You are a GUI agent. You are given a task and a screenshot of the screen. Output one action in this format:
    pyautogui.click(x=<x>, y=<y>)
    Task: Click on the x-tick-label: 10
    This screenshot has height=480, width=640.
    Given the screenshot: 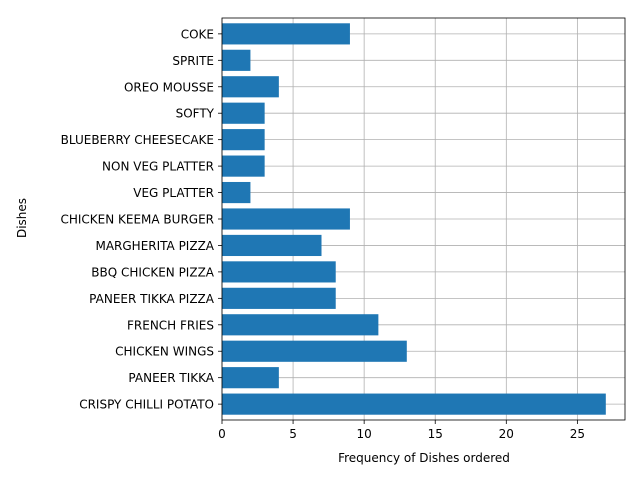 What is the action you would take?
    pyautogui.click(x=364, y=434)
    